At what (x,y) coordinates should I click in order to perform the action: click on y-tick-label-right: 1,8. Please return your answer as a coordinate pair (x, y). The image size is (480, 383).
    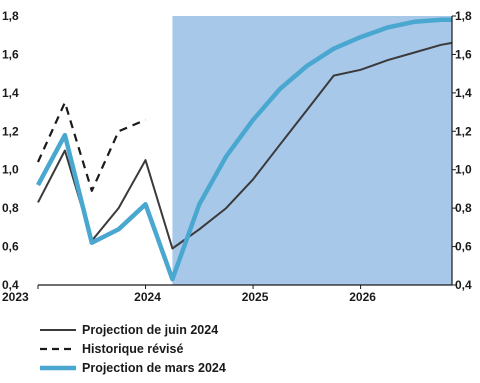
    Looking at the image, I should click on (463, 16).